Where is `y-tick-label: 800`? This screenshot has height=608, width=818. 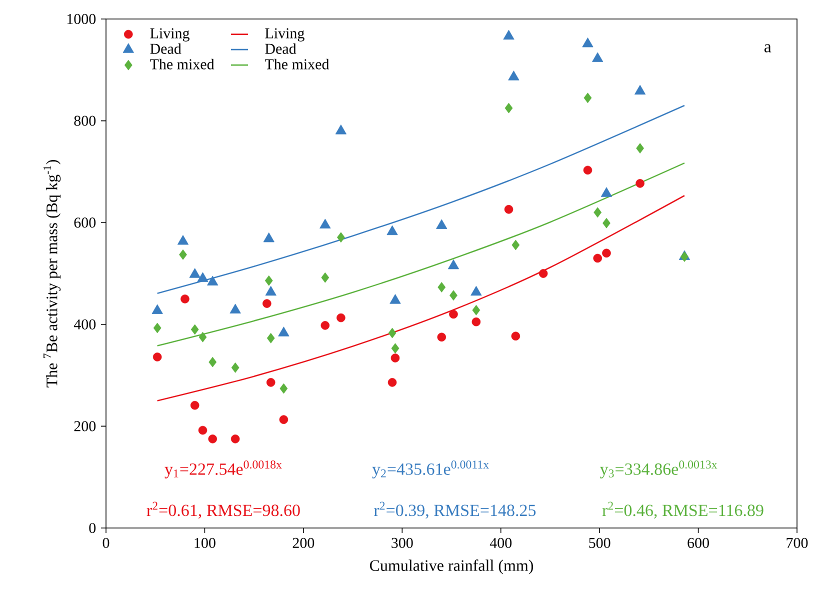
y-tick-label: 800 is located at coordinates (85, 121).